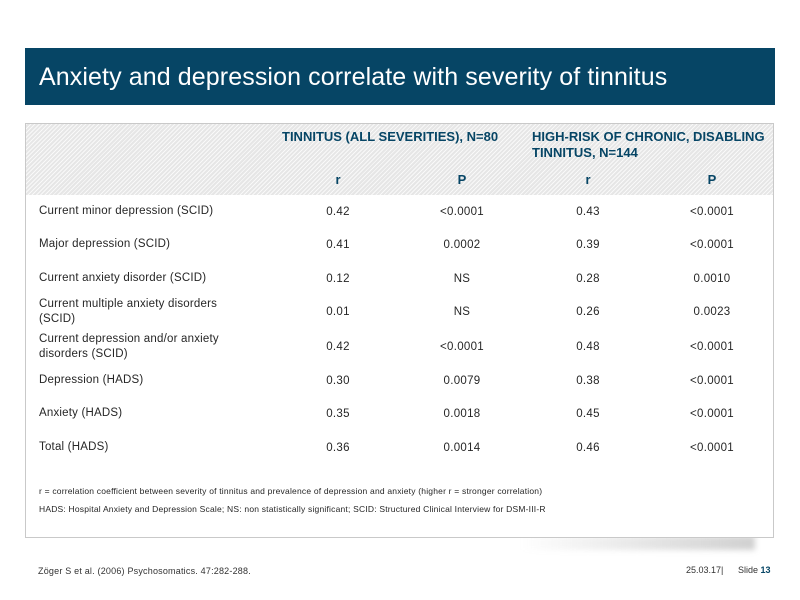 This screenshot has width=800, height=600. Describe the element at coordinates (462, 244) in the screenshot. I see `cell-p-all: 0.0002` at that location.